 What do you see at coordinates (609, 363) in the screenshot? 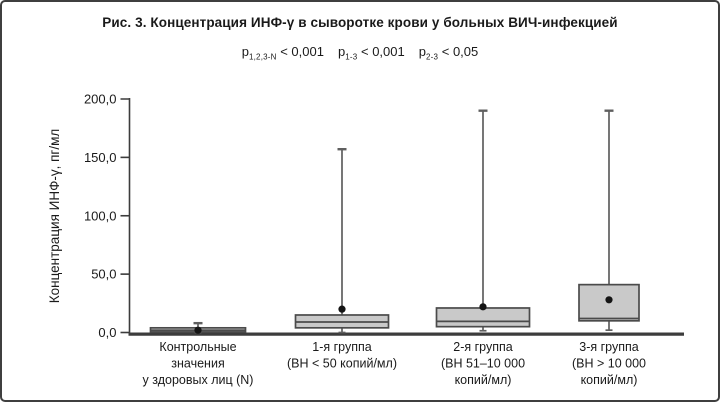
I see `x-category-label: 3-я группа (ВН > 10 000 копий/мл)` at bounding box center [609, 363].